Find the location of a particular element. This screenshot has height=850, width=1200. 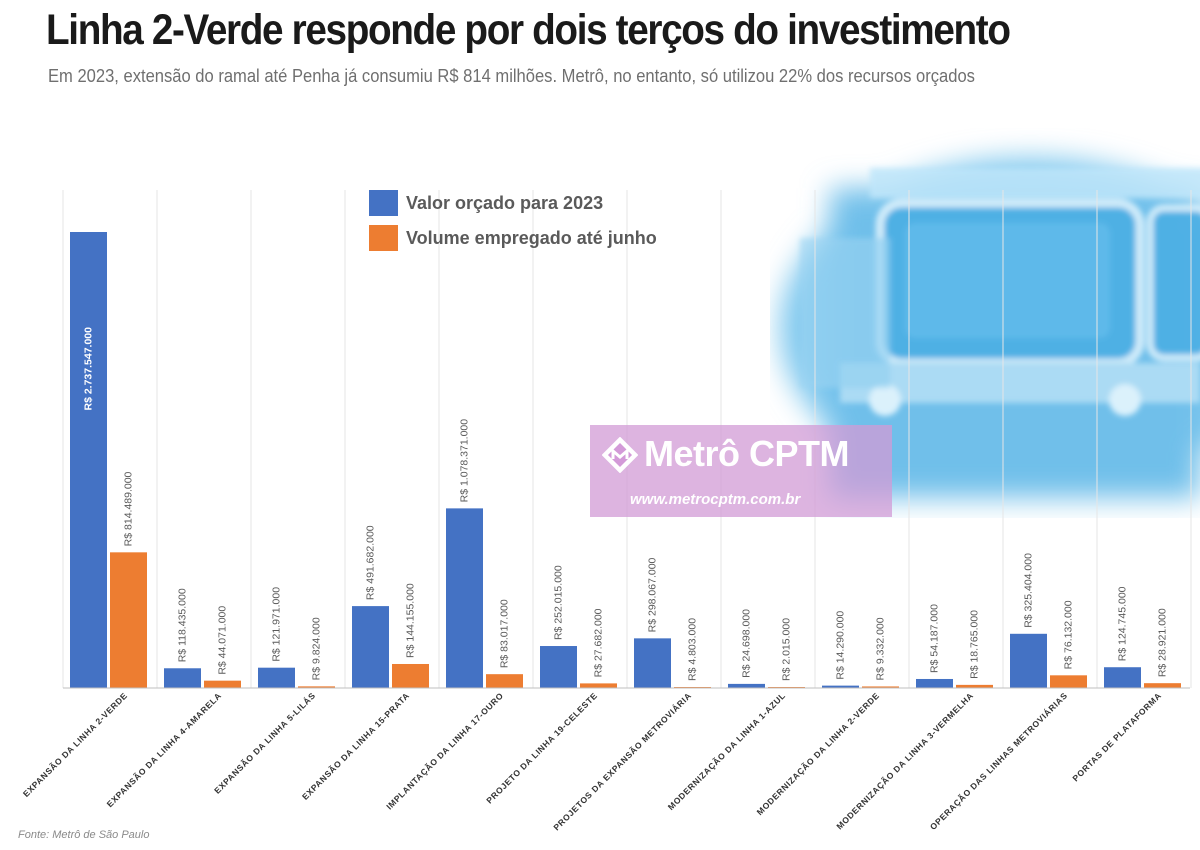

data-label-budget: R$ 124.745.000 is located at coordinates (1123, 623).